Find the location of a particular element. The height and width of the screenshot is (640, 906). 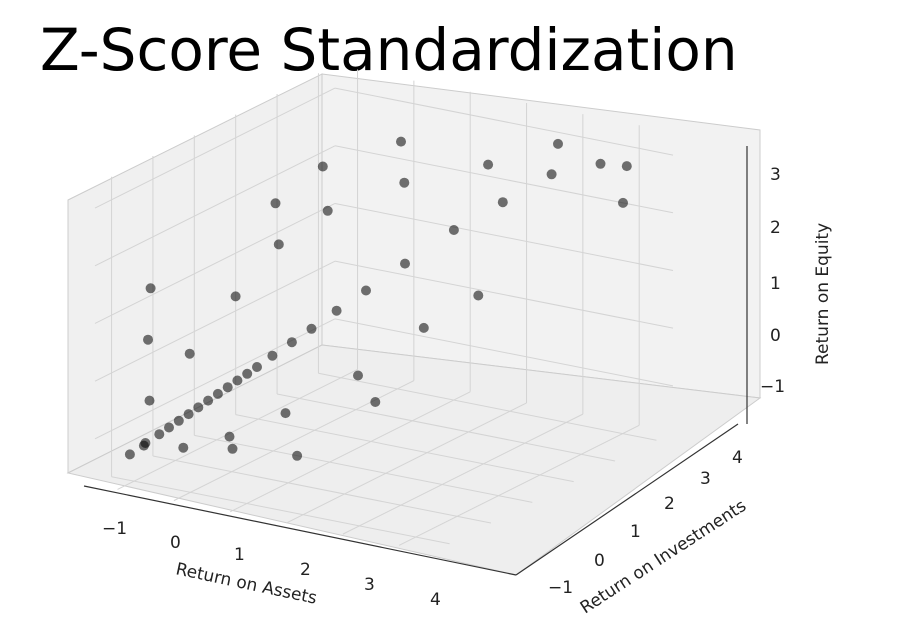

z-tick-label: 1 is located at coordinates (775, 284).